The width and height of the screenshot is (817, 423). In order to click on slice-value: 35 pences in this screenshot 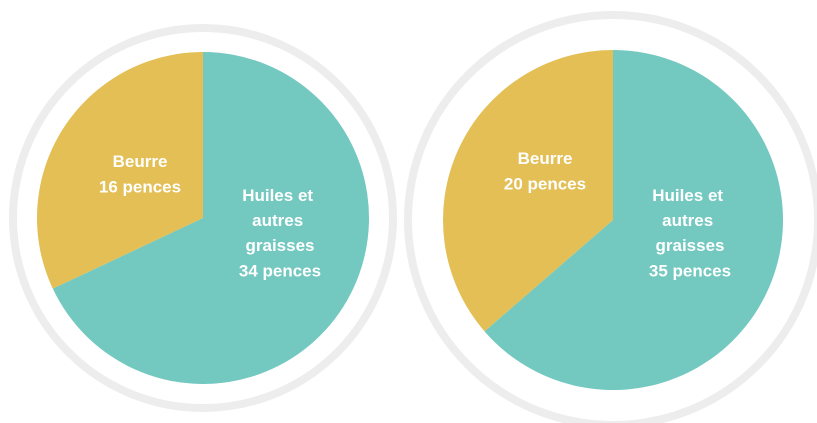, I will do `click(690, 270)`.